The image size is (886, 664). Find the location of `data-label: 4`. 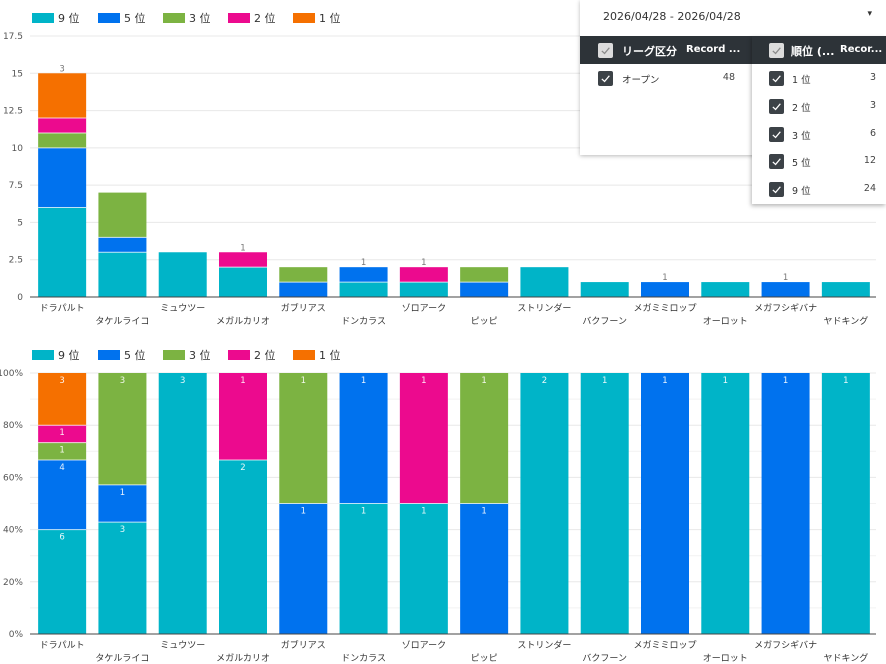

data-label: 4 is located at coordinates (61, 468).